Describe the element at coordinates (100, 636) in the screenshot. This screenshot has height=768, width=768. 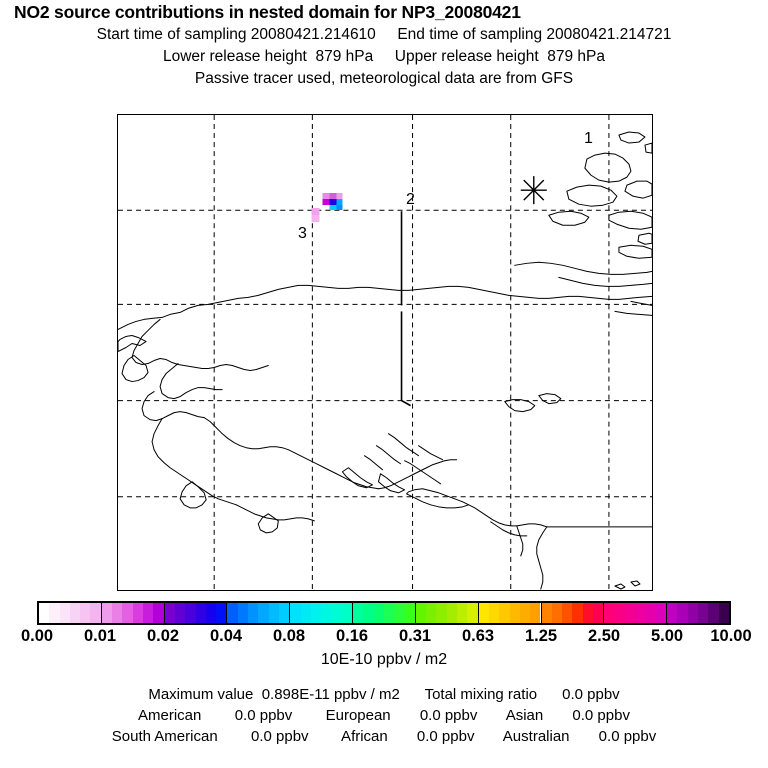
I see `colorbar-tick-1: 0.01` at that location.